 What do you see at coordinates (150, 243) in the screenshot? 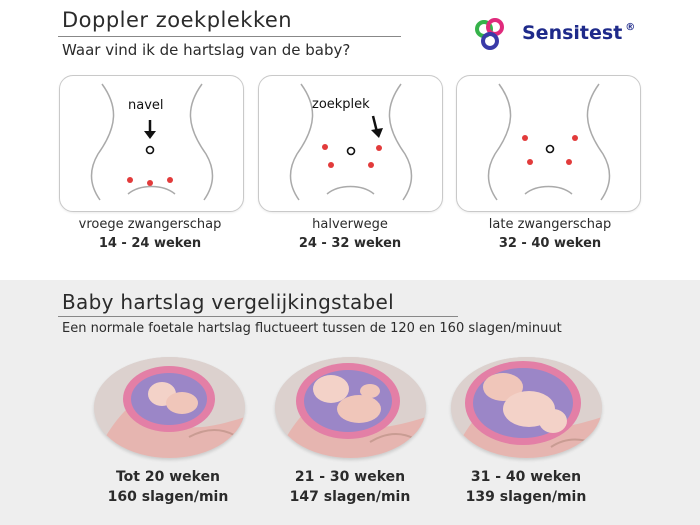
I see `location-range-early: 14 - 24 weken` at bounding box center [150, 243].